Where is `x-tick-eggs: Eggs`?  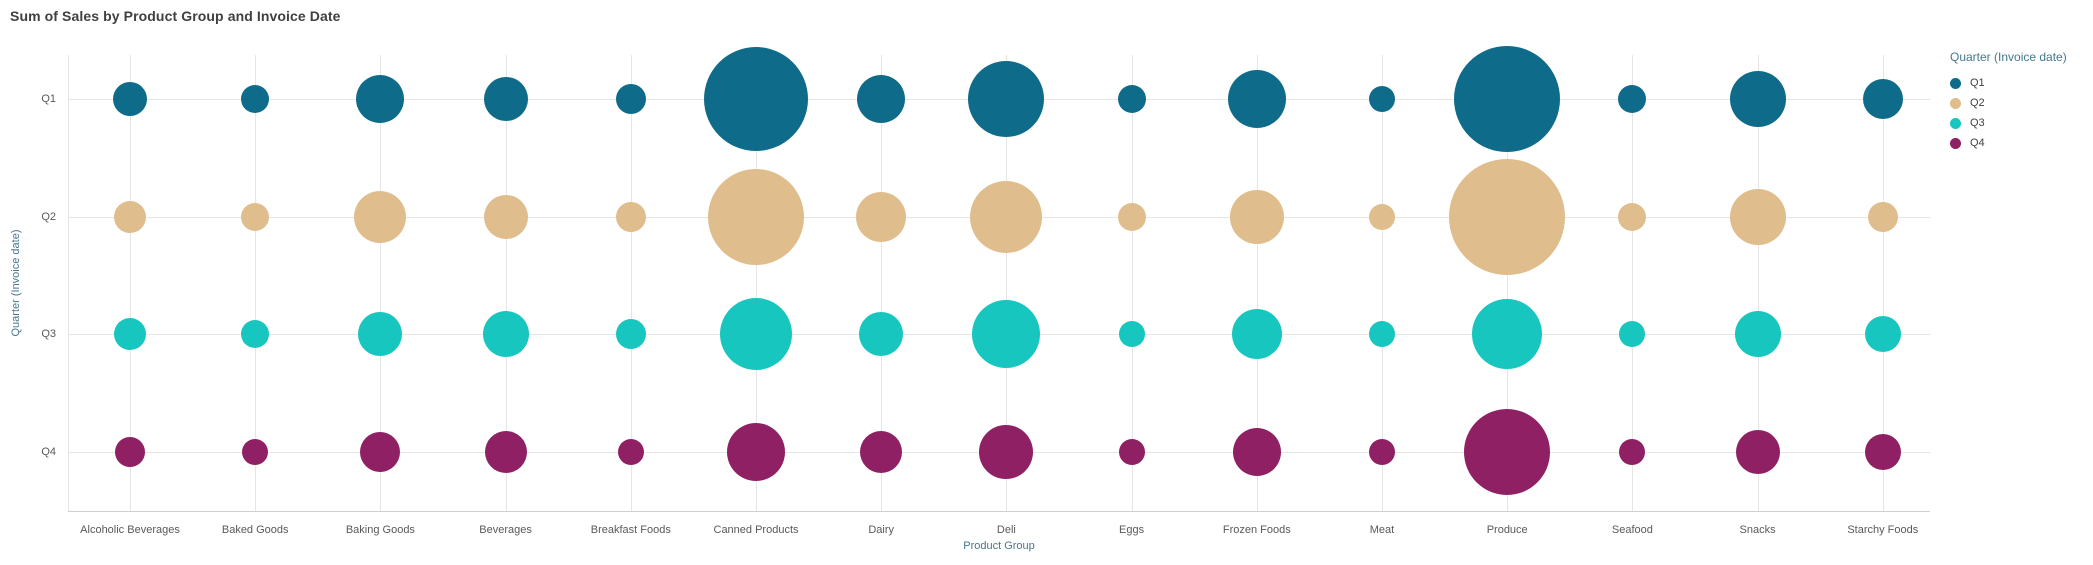
x-tick-eggs: Eggs is located at coordinates (1132, 530).